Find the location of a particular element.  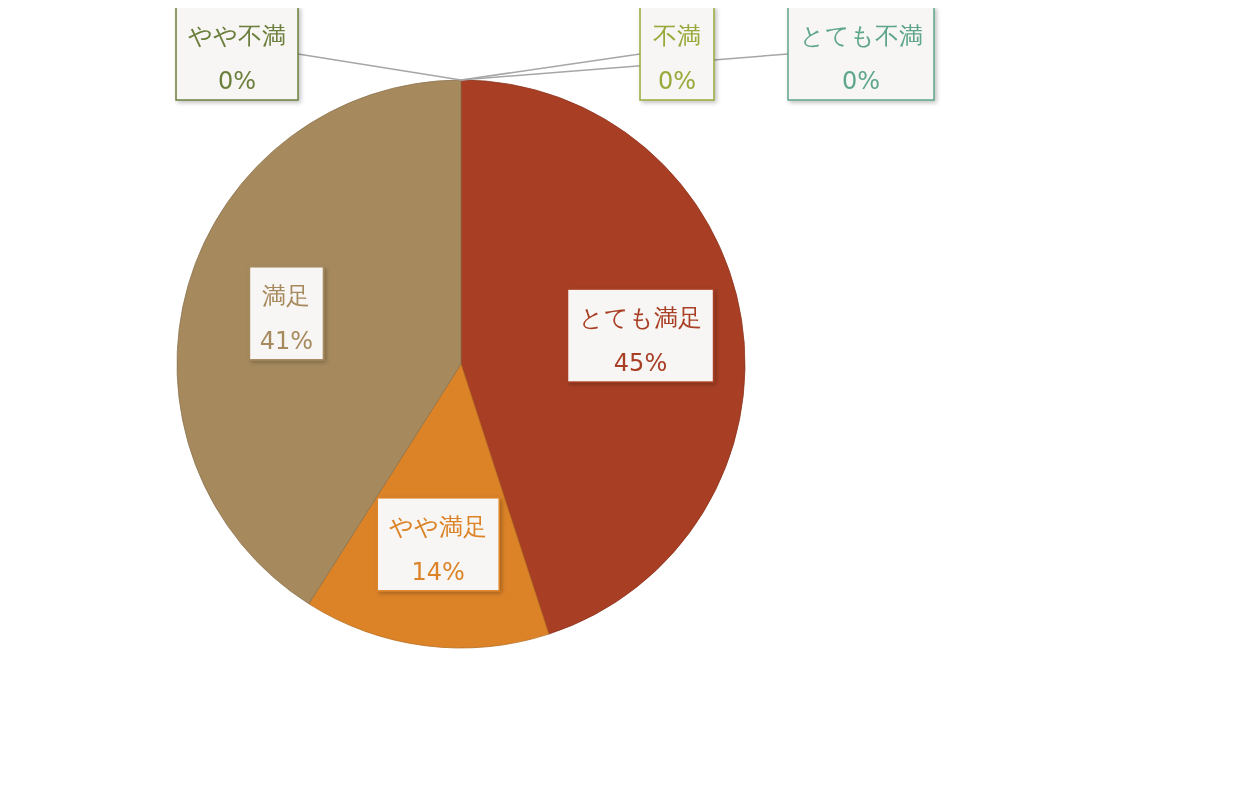

data-label: 14% is located at coordinates (438, 571).